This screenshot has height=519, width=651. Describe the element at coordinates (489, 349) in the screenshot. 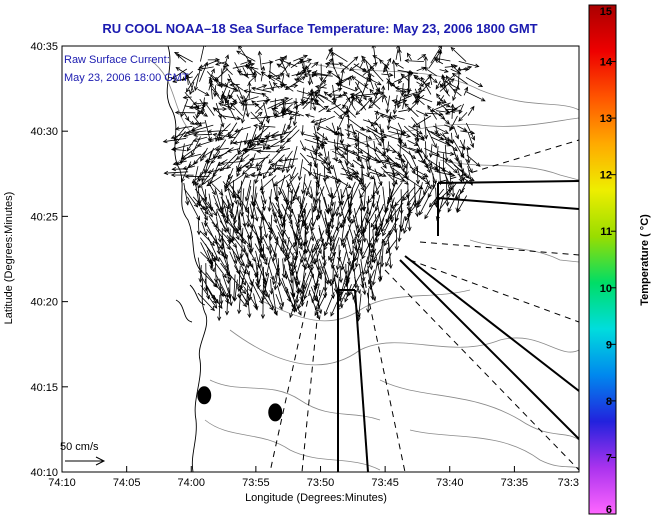

I see `sector-line` at that location.